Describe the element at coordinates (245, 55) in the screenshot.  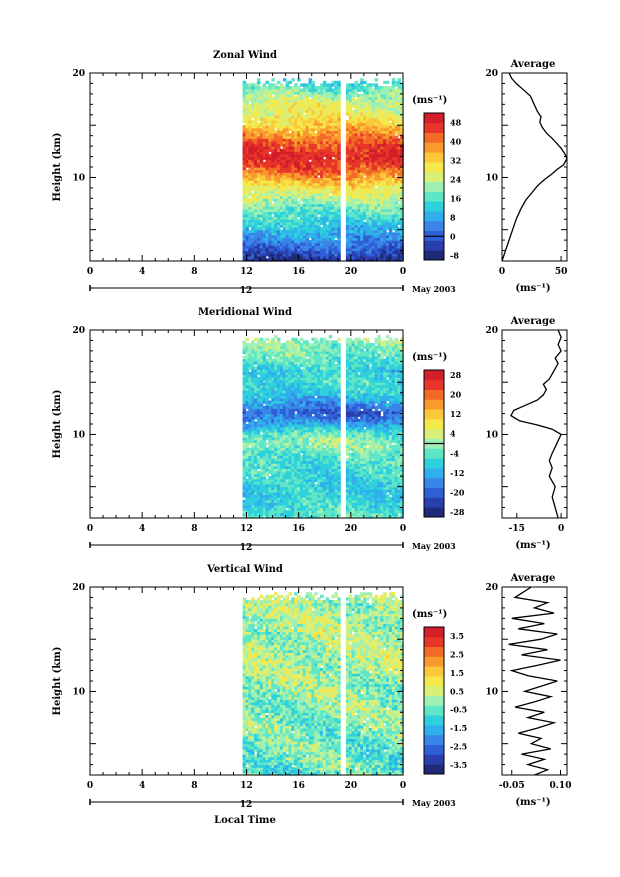
I see `panel-title: Zonal Wind` at that location.